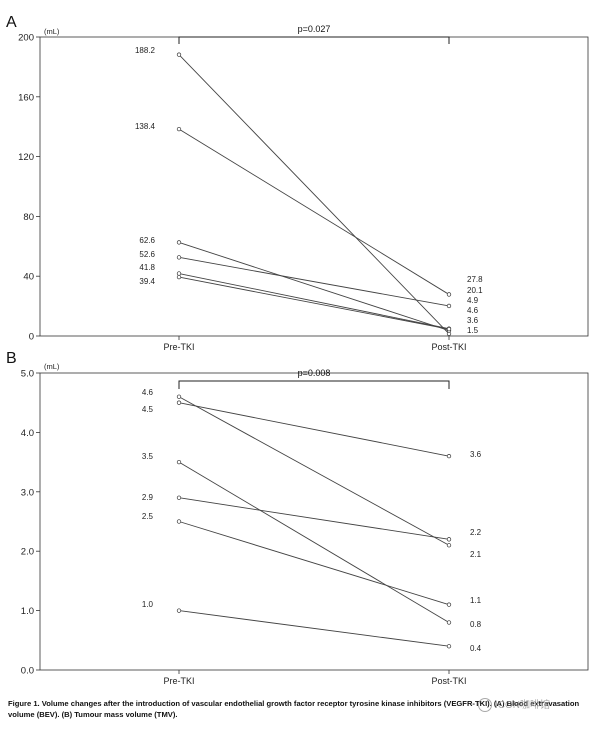  What do you see at coordinates (148, 409) in the screenshot?
I see `pre-value-label: 4.5` at bounding box center [148, 409].